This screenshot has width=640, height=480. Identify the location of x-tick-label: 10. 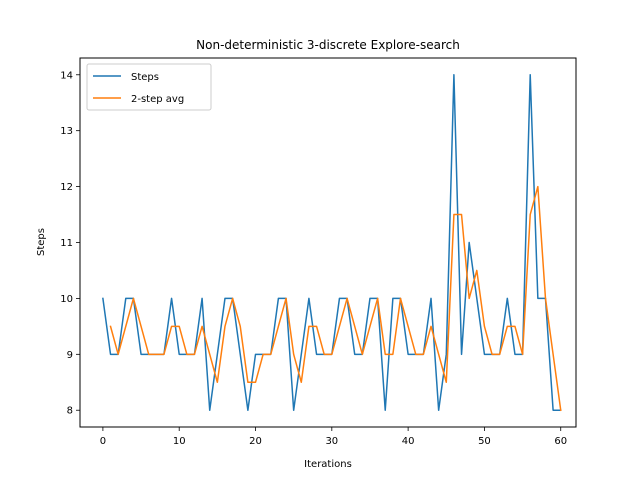
(179, 441).